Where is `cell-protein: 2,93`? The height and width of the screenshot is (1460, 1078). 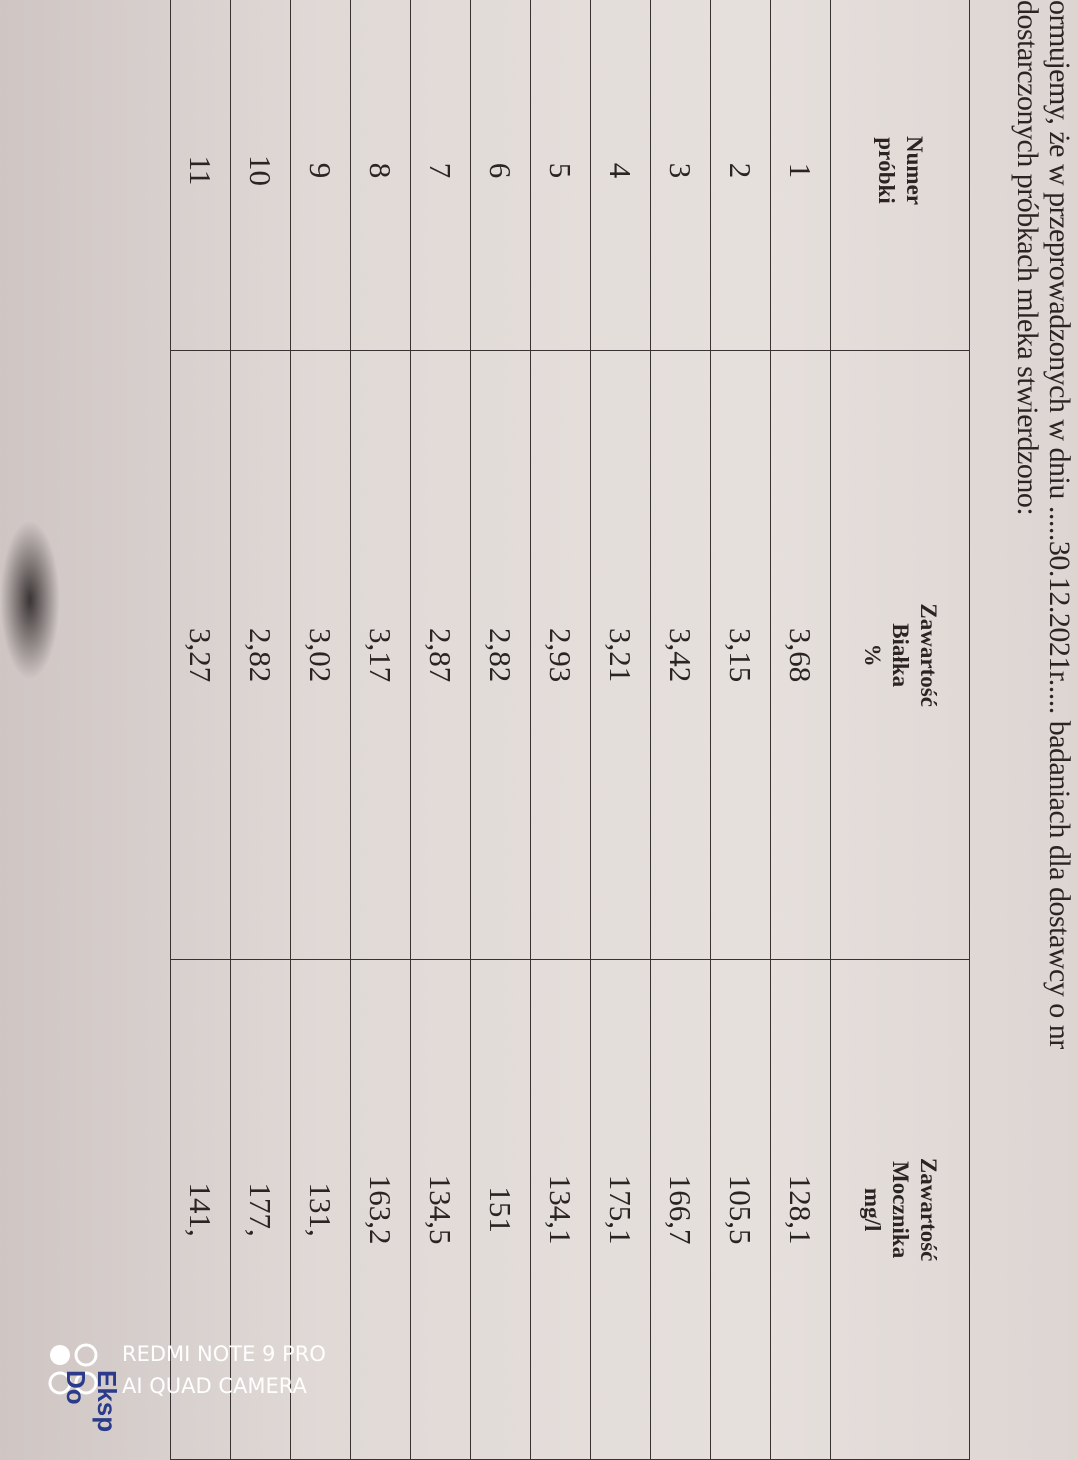
cell-protein: 2,93 is located at coordinates (560, 655).